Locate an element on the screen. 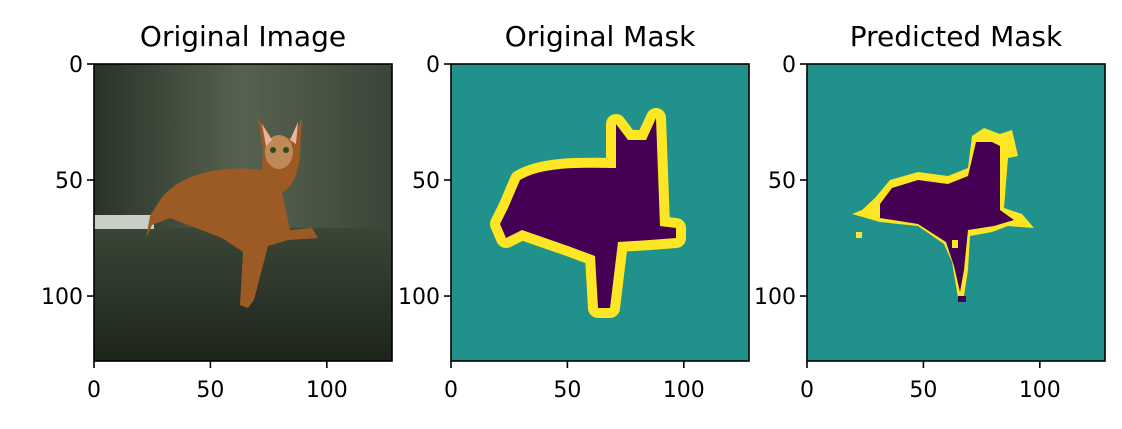 This screenshot has height=429, width=1122. panel-title: Original Image is located at coordinates (243, 36).